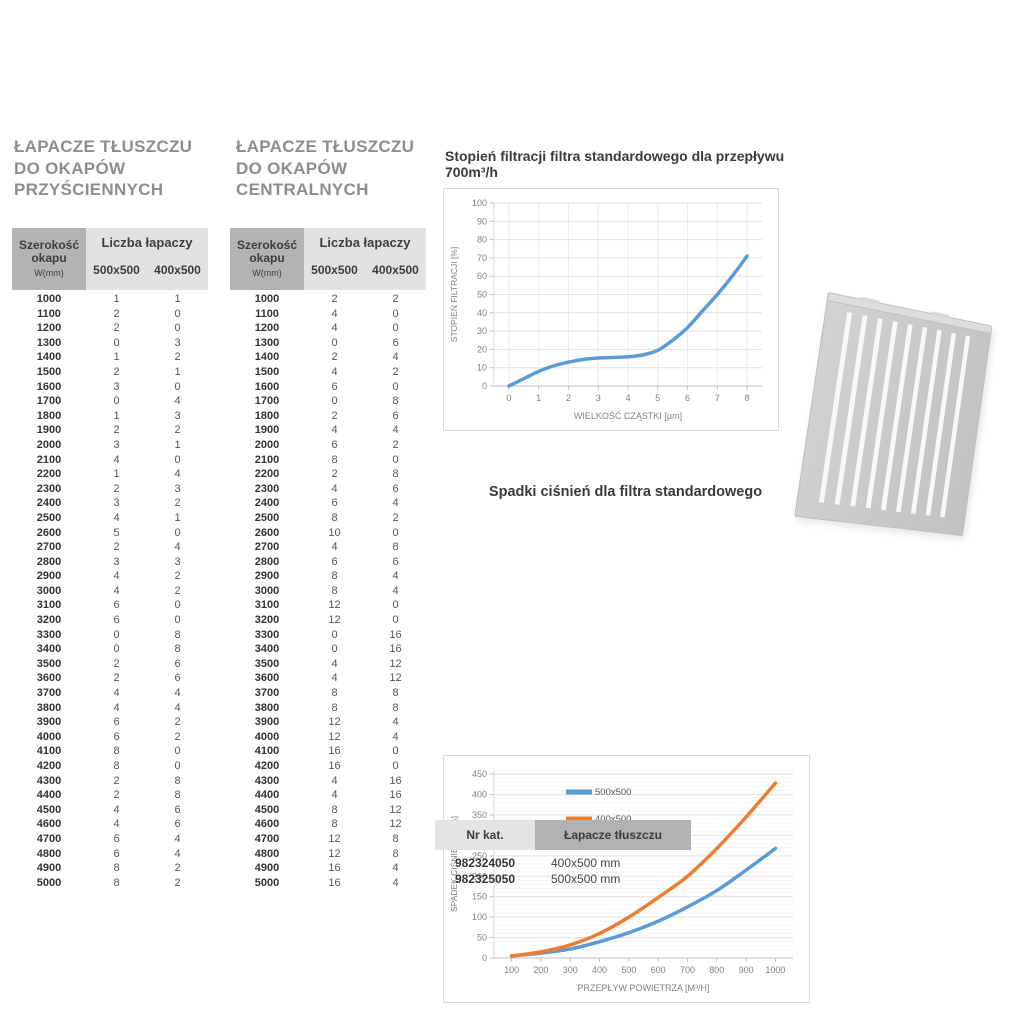  I want to click on table-row: 4000 6 2, so click(108, 736).